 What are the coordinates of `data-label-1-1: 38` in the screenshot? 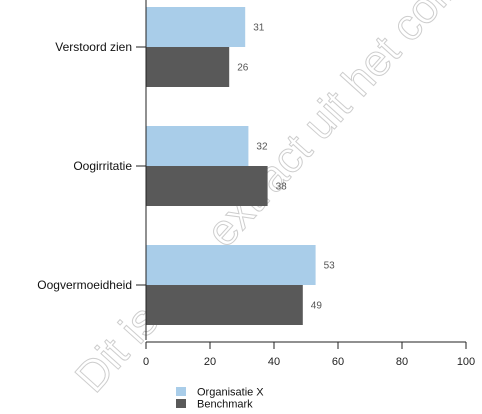 It's located at (282, 187).